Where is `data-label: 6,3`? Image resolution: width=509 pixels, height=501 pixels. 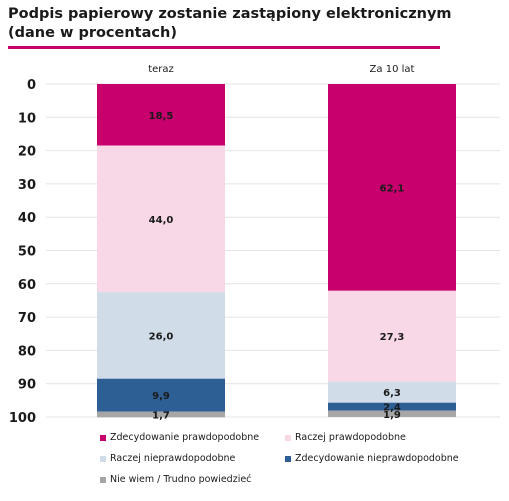 data-label: 6,3 is located at coordinates (392, 393).